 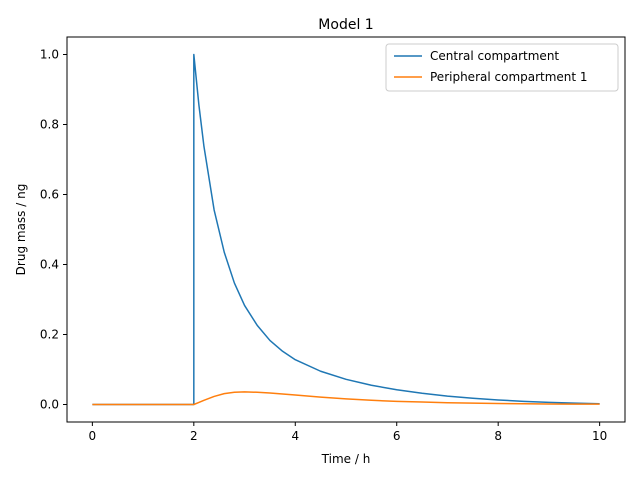 I want to click on chart-title: Model 1, so click(x=345, y=25).